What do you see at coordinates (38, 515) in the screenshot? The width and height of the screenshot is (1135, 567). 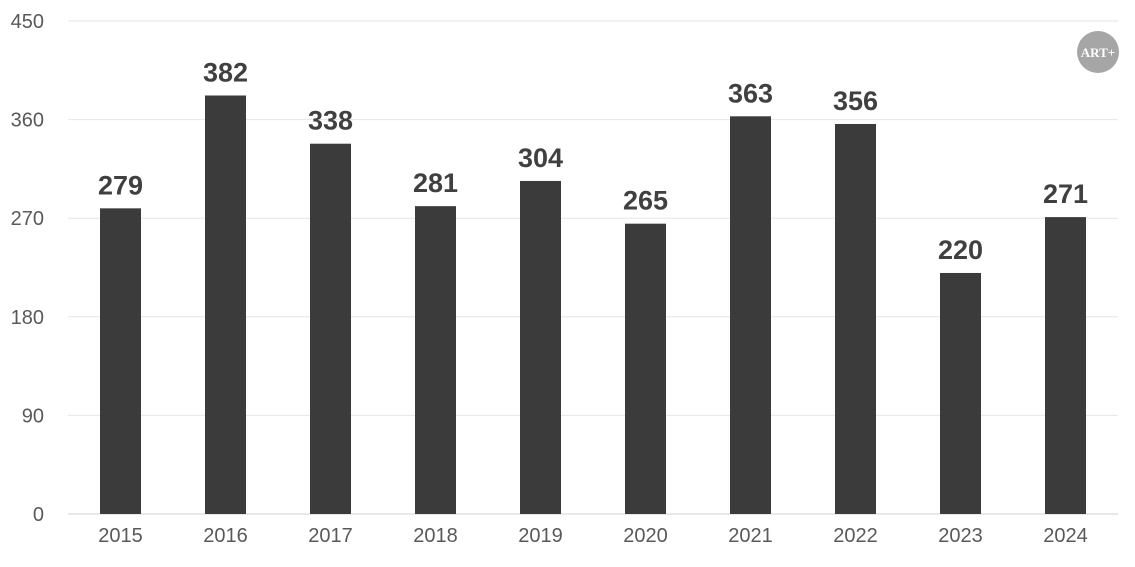 I see `y-tick-label: 0` at bounding box center [38, 515].